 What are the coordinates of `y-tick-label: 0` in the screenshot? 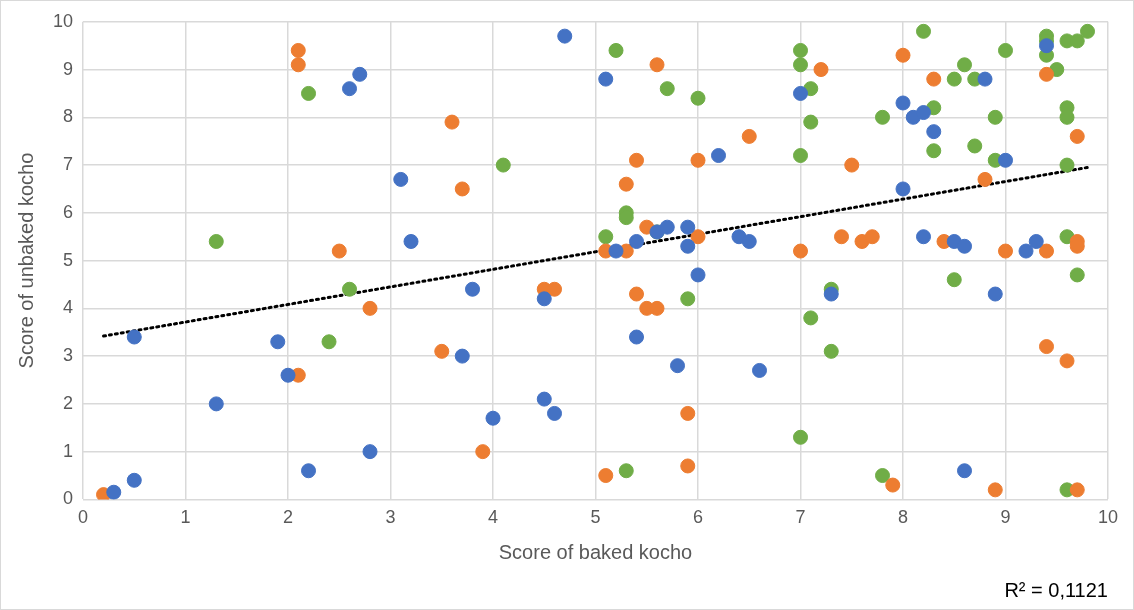 It's located at (68, 498).